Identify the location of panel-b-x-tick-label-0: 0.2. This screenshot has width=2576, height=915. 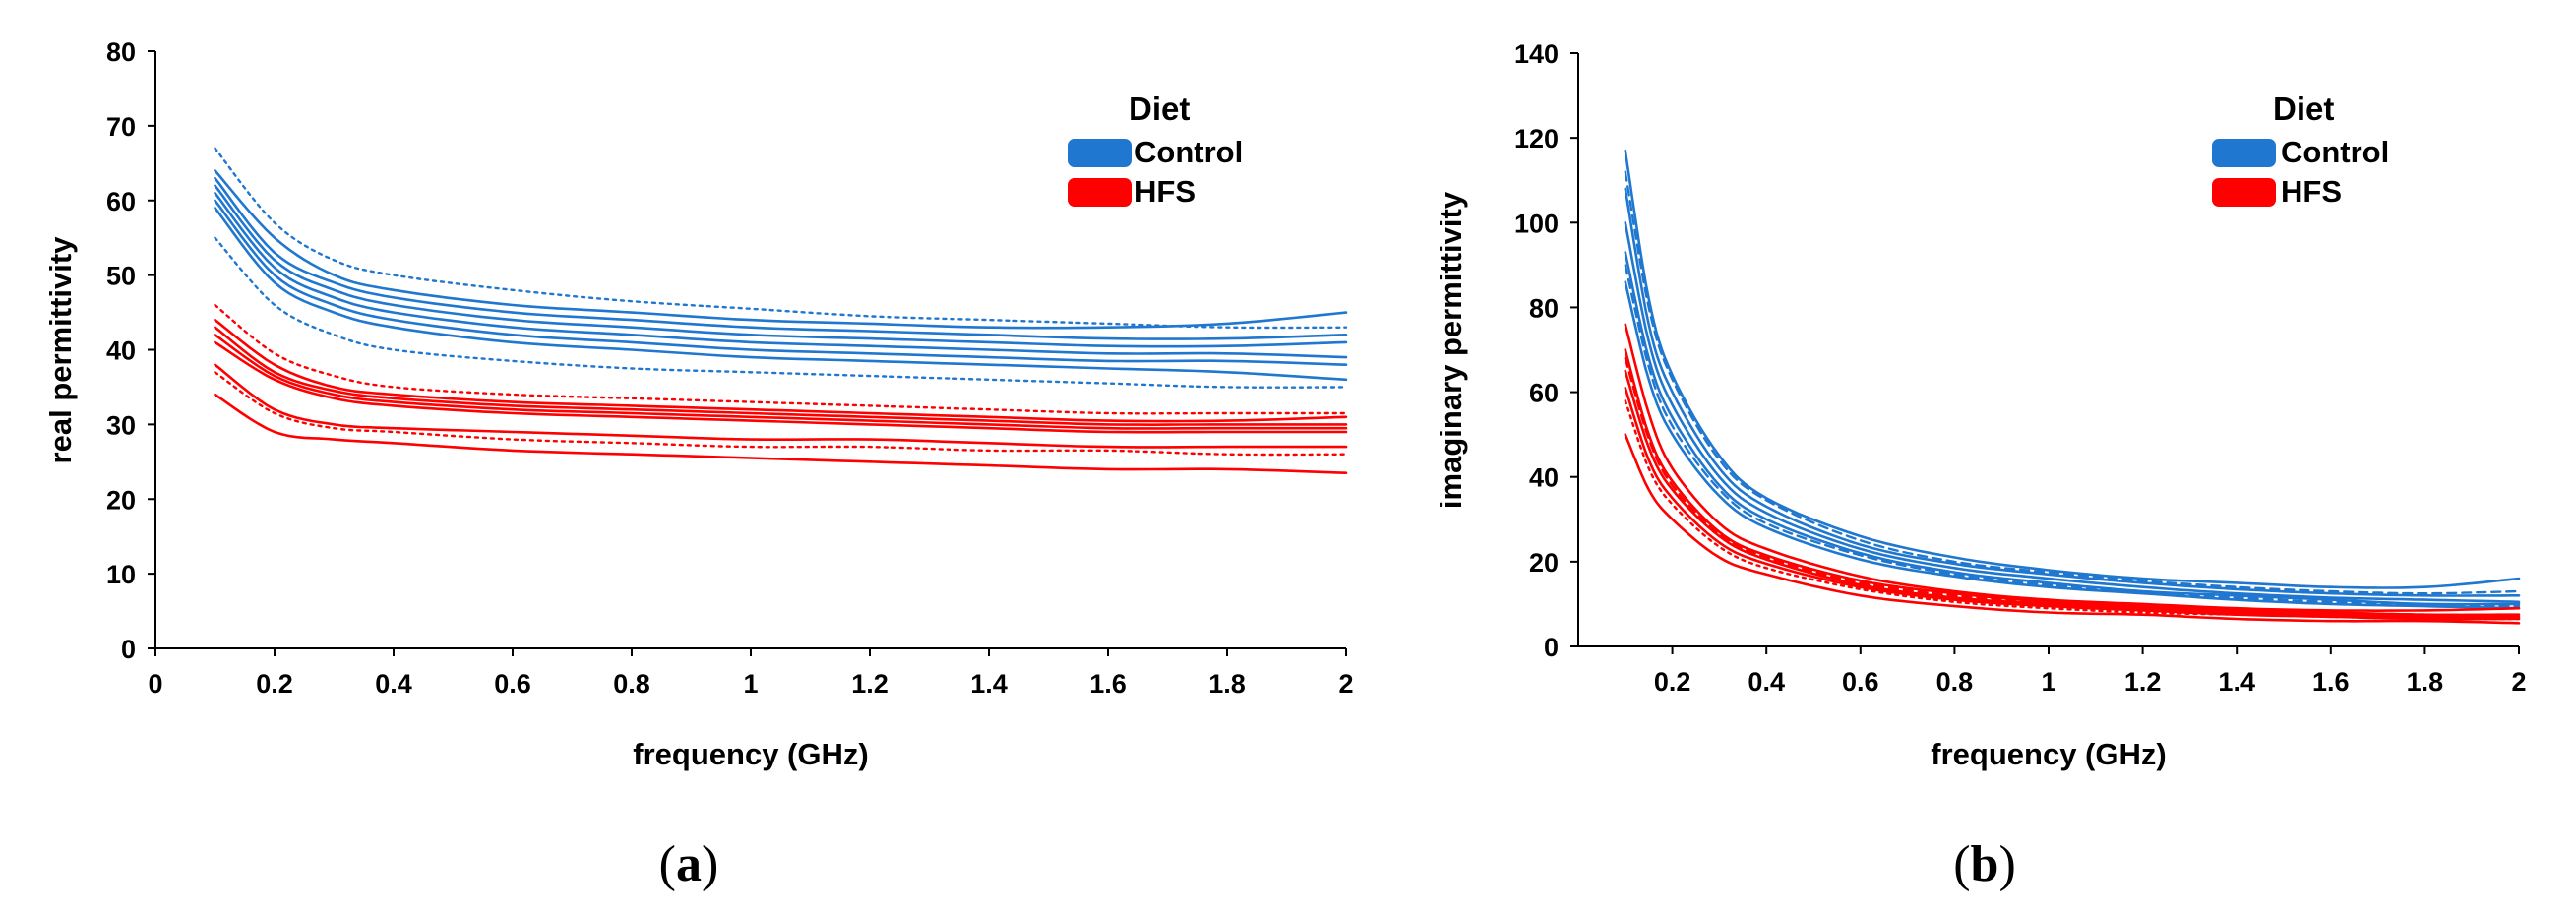
(1672, 682).